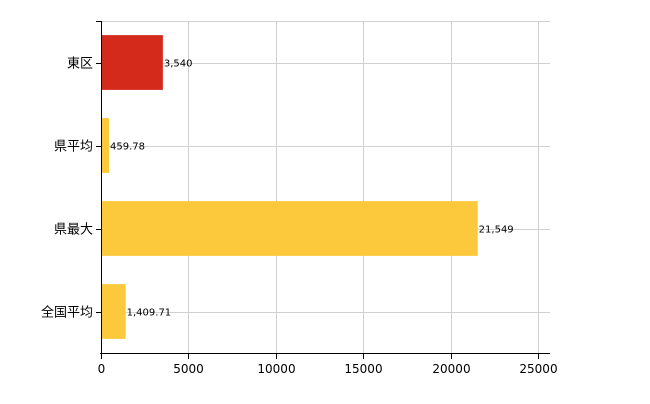 The height and width of the screenshot is (404, 650). What do you see at coordinates (178, 64) in the screenshot?
I see `data-label: 3,540` at bounding box center [178, 64].